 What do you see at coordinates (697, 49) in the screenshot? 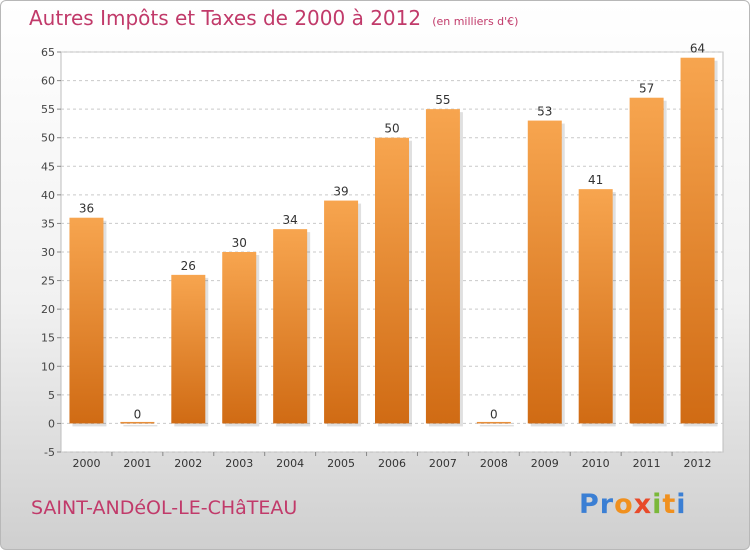
I see `data-label: 64` at bounding box center [697, 49].